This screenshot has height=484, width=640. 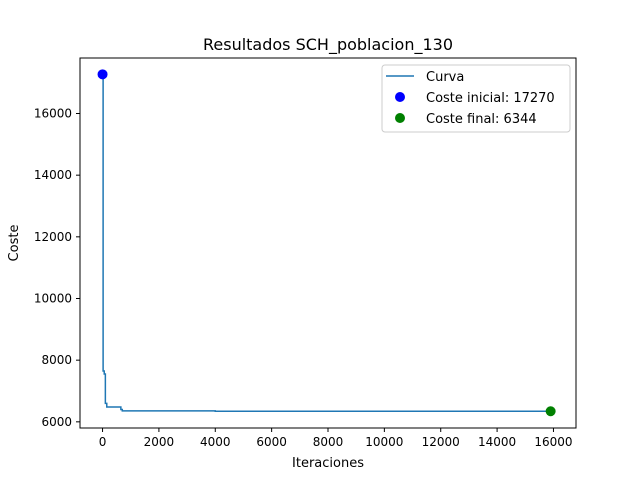 What do you see at coordinates (215, 442) in the screenshot?
I see `x-tick-label: 4000` at bounding box center [215, 442].